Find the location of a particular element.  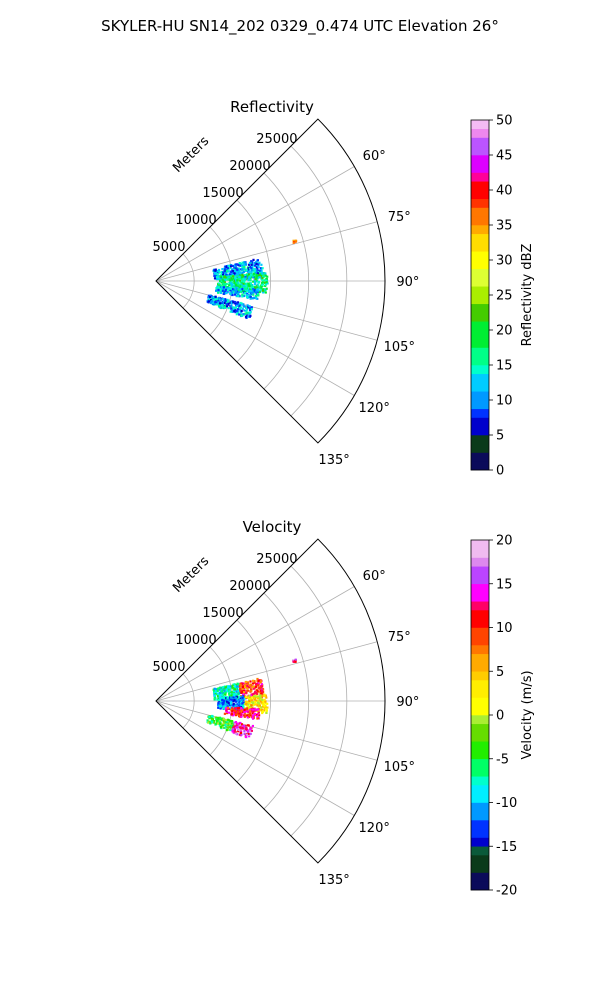

colorbar-label: Reflectivity dBZ is located at coordinates (527, 295).